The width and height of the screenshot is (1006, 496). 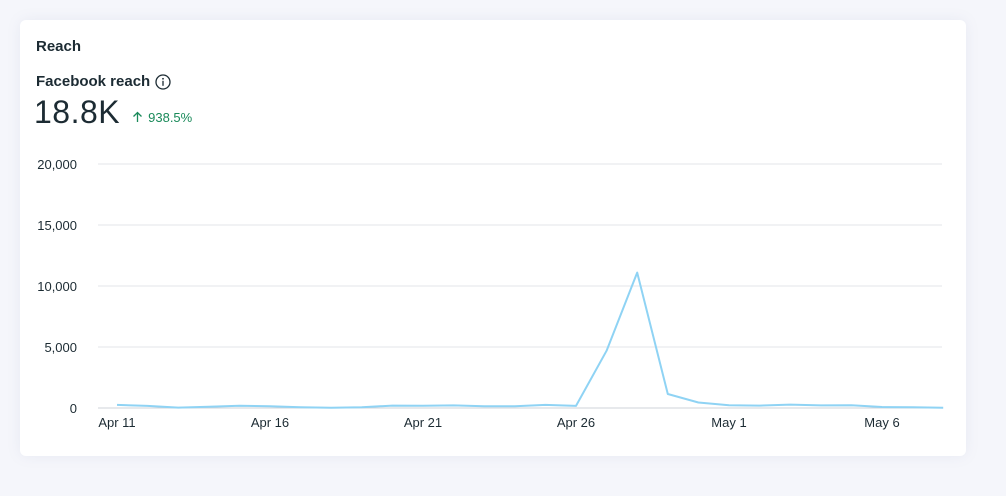 I want to click on info-icon, so click(x=163, y=81).